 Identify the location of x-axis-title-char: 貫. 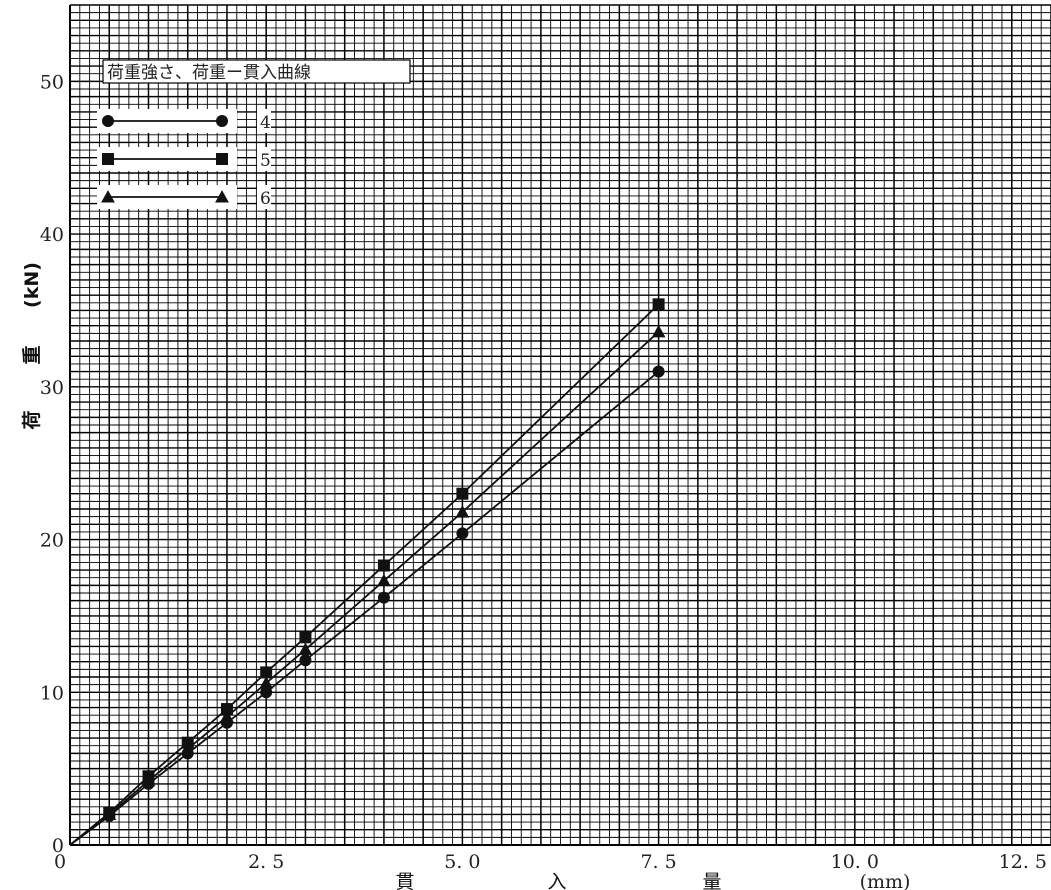
(404, 880).